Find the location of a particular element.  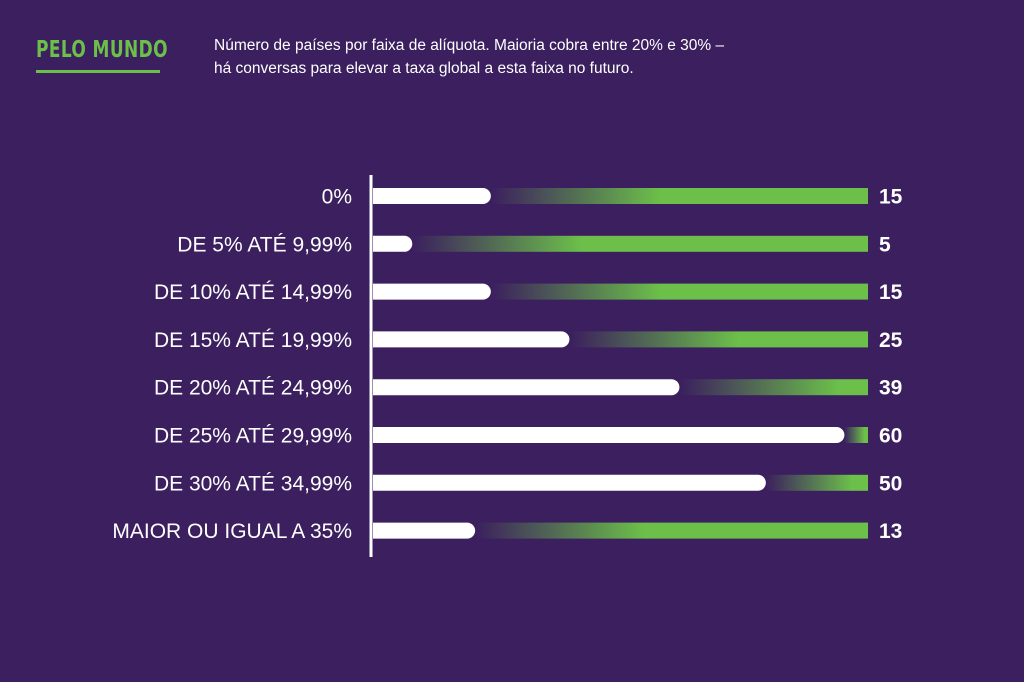

value-label: 5 is located at coordinates (885, 244).